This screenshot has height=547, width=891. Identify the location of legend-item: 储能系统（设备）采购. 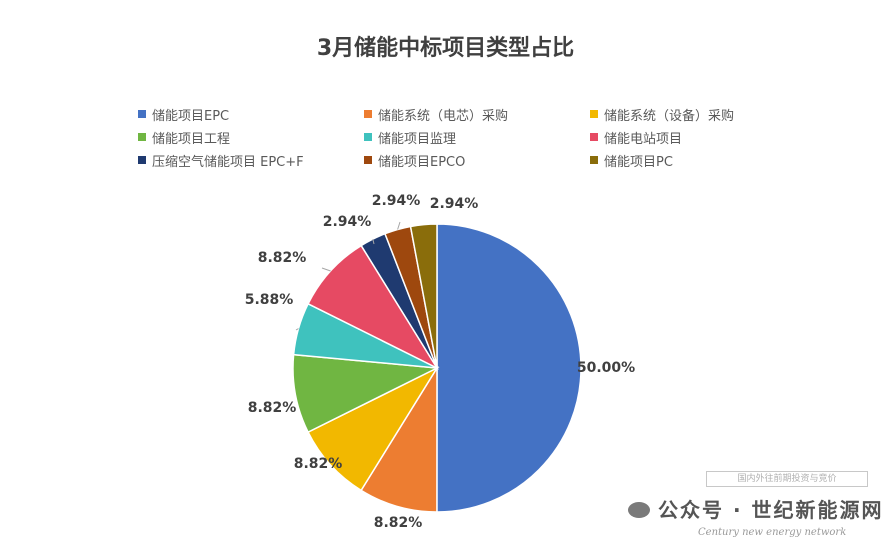
(695, 115).